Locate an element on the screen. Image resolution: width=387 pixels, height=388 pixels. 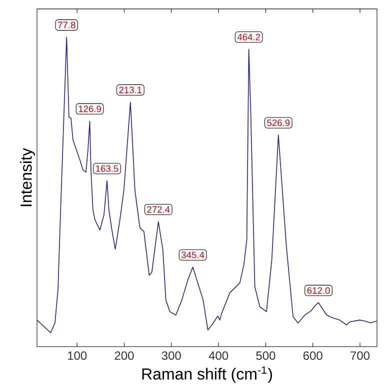
annotation: 526.9 is located at coordinates (278, 122).